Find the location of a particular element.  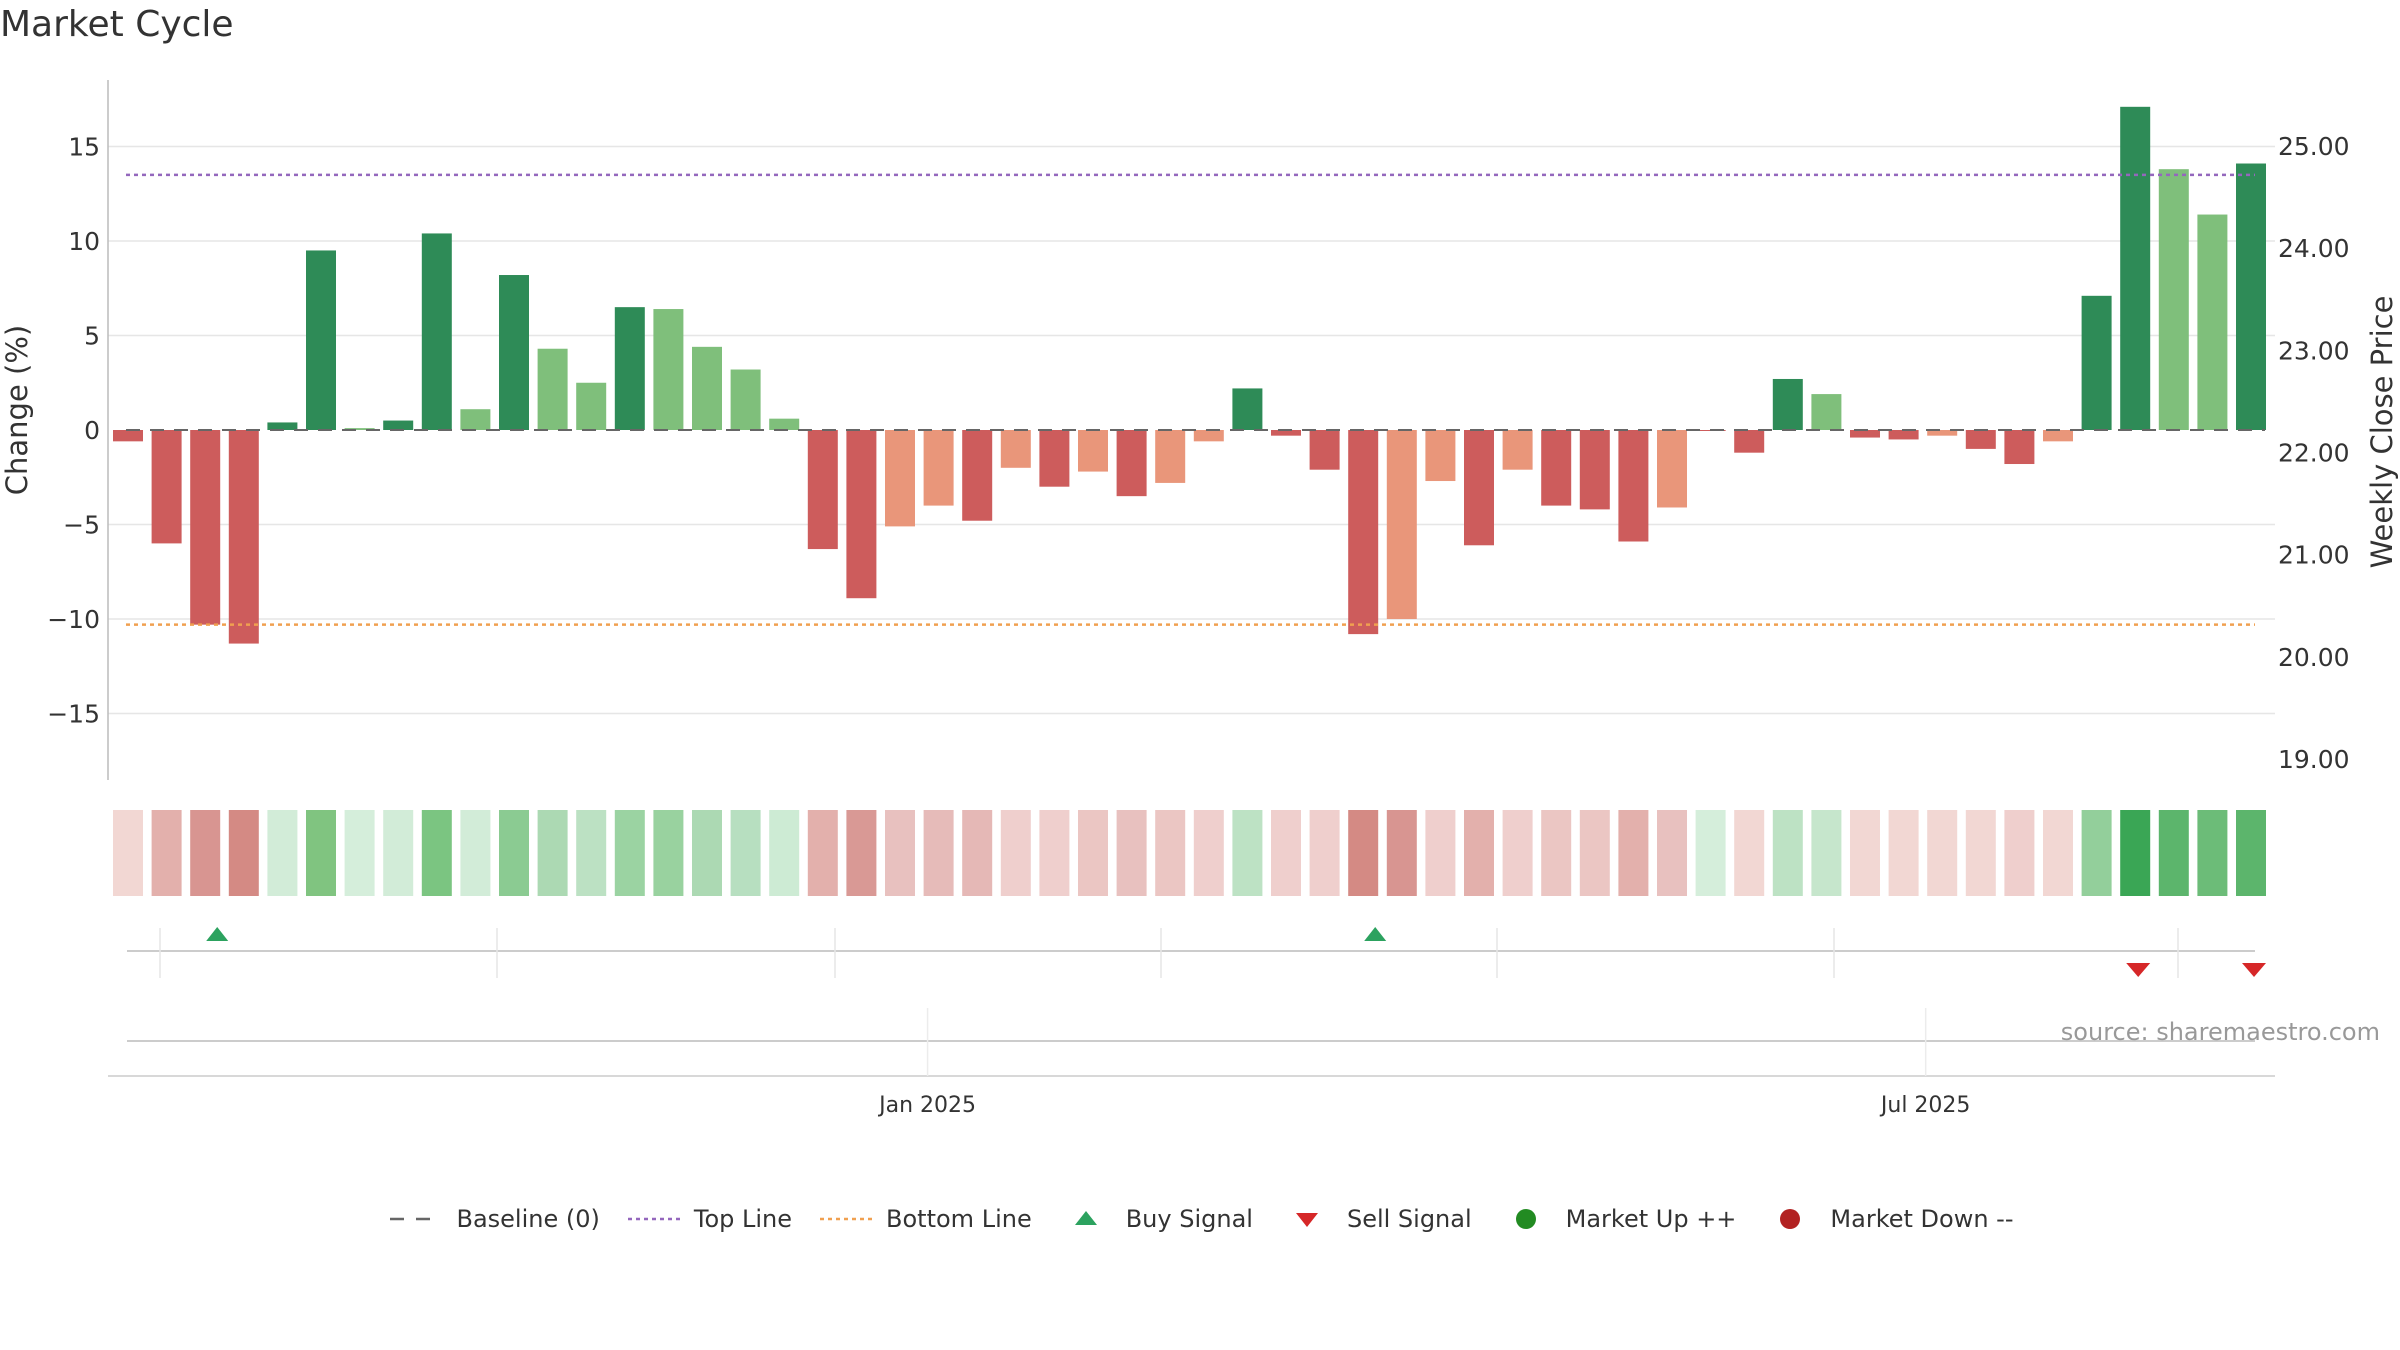

triangle-up-icon is located at coordinates (1085, 1218).